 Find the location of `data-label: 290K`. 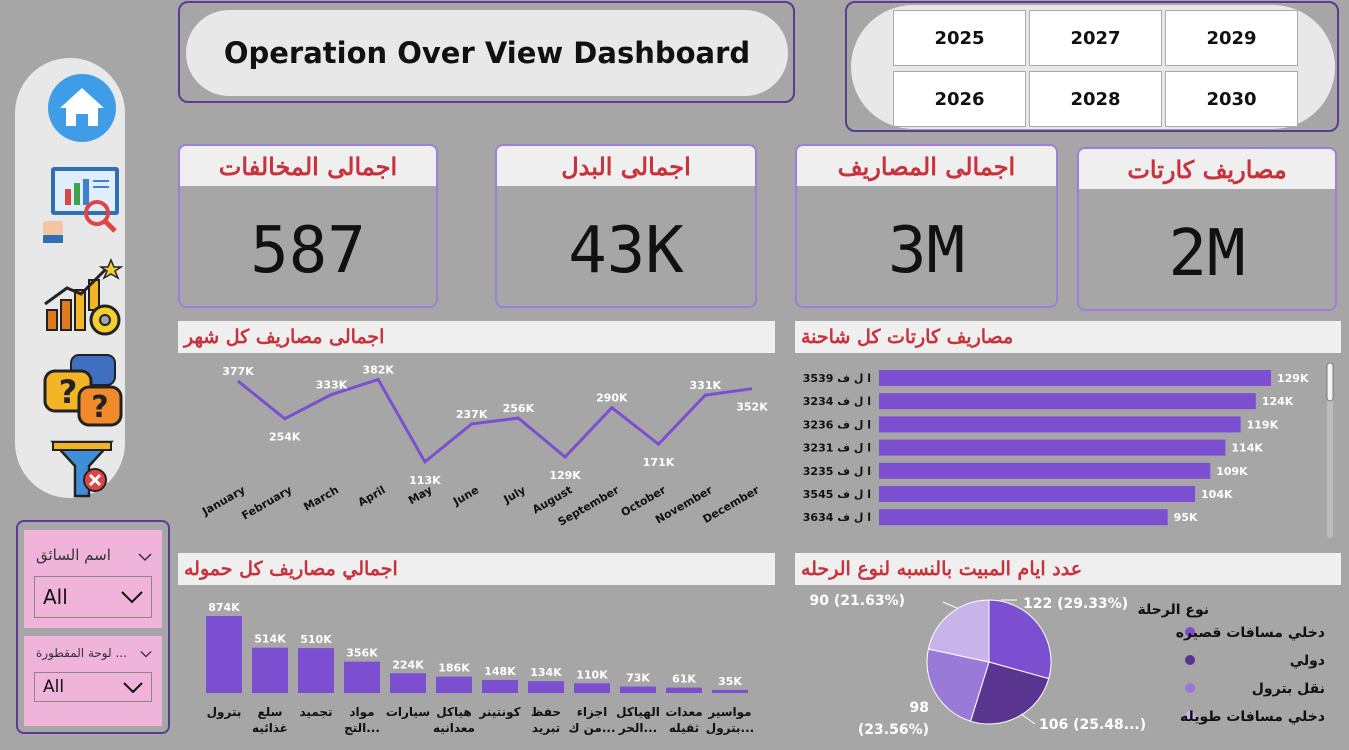

data-label: 290K is located at coordinates (612, 398).